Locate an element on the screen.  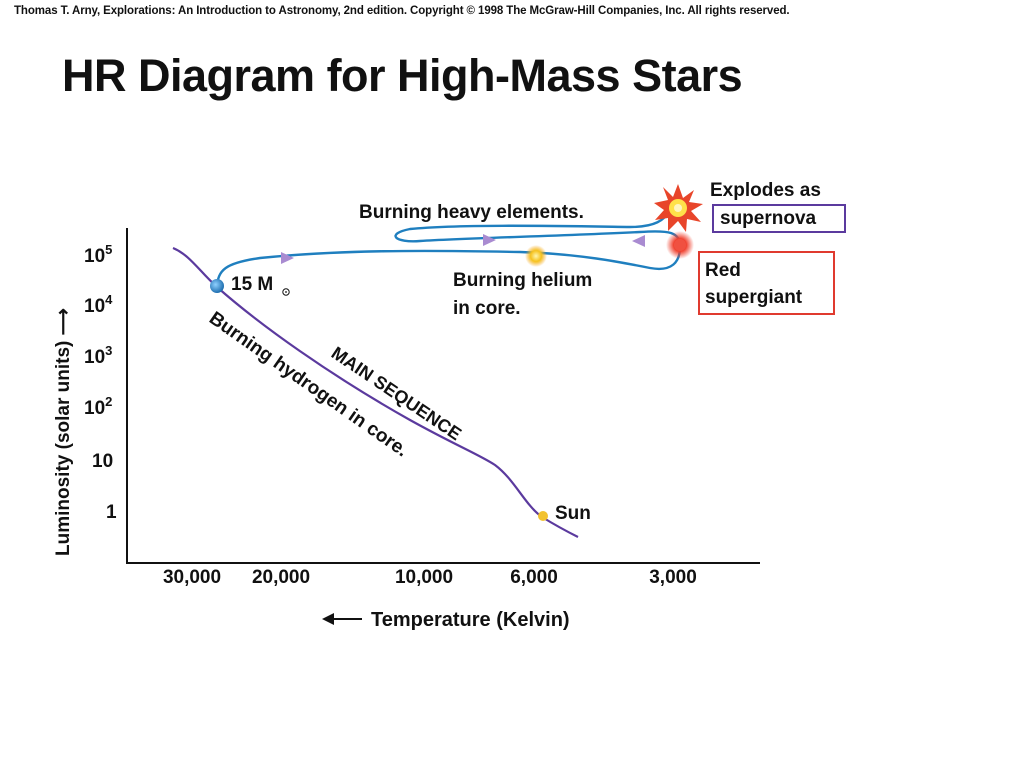
main-sequence-label: MAIN SEQUENCE is located at coordinates (396, 394).